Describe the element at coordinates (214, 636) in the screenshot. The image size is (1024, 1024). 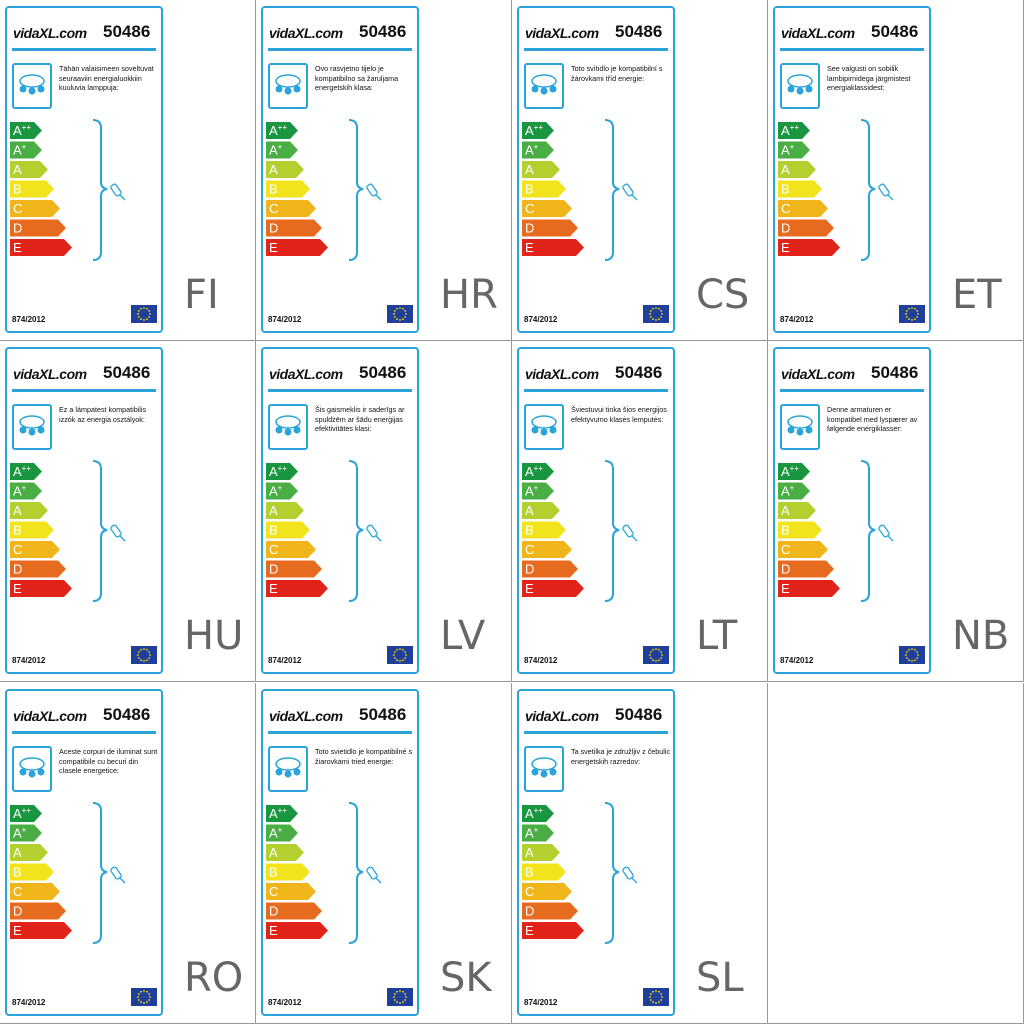
I see `language-code: HU` at that location.